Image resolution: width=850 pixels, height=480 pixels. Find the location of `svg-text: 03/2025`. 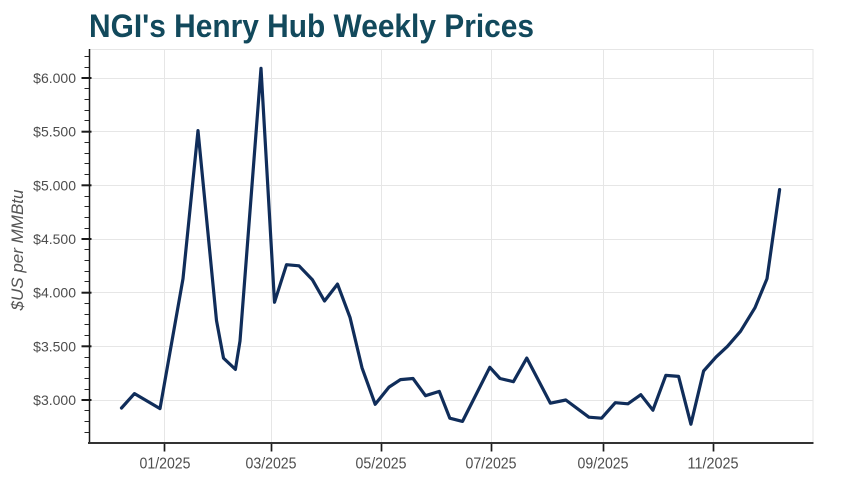

svg-text: 03/2025 is located at coordinates (271, 464).